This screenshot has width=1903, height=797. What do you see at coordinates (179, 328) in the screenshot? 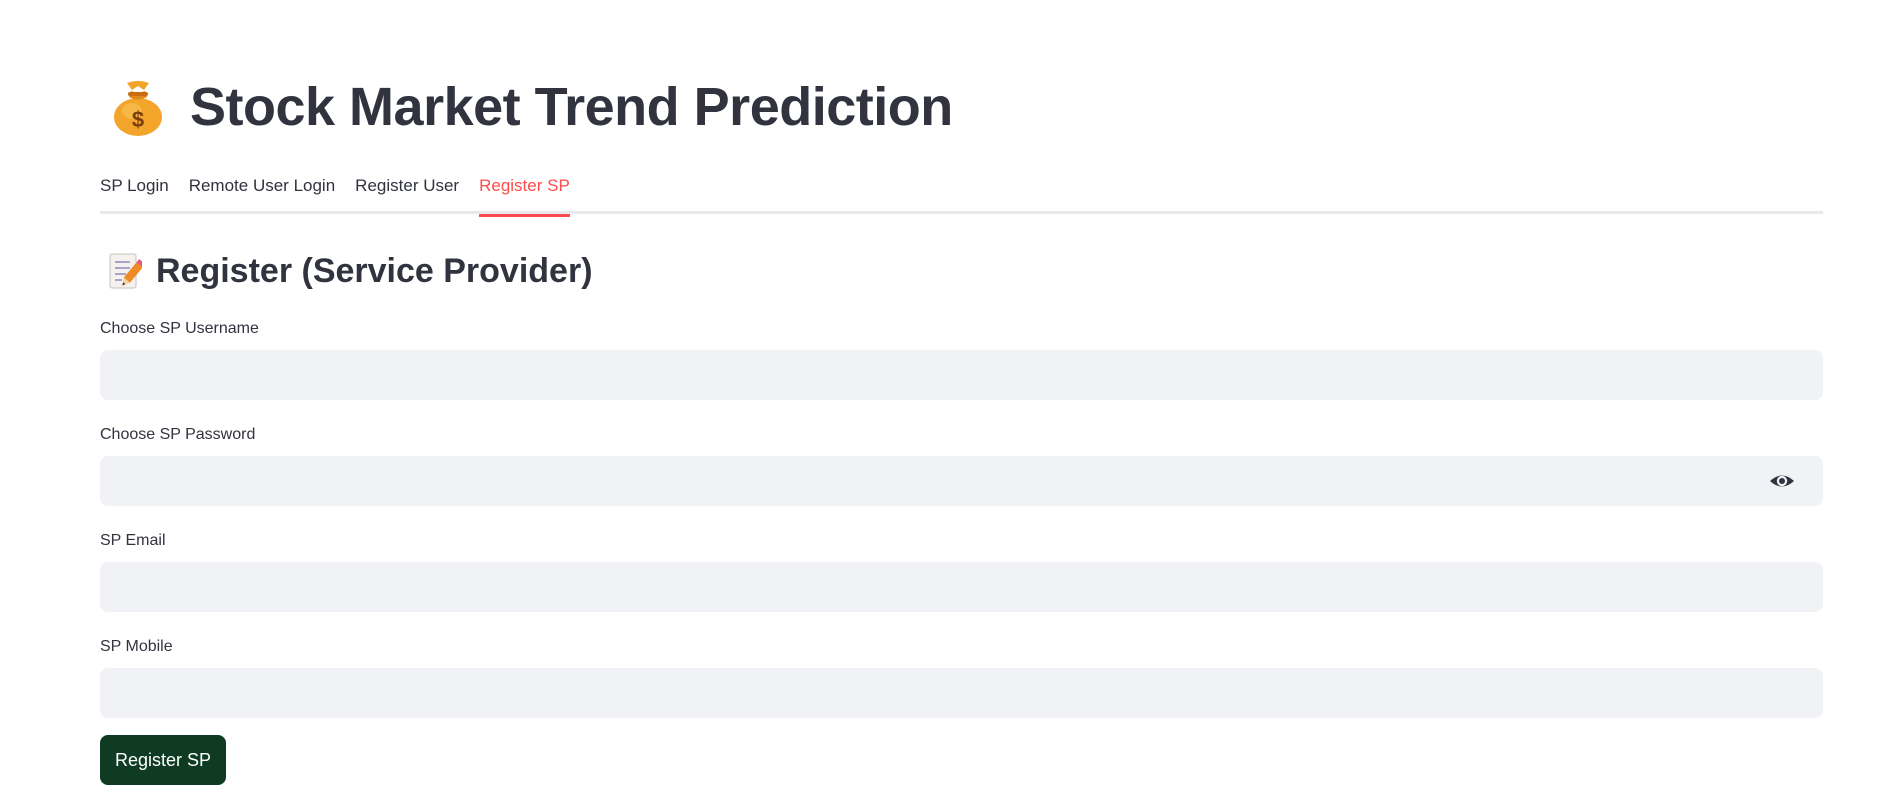
I see `username-label: Choose SP Username` at bounding box center [179, 328].